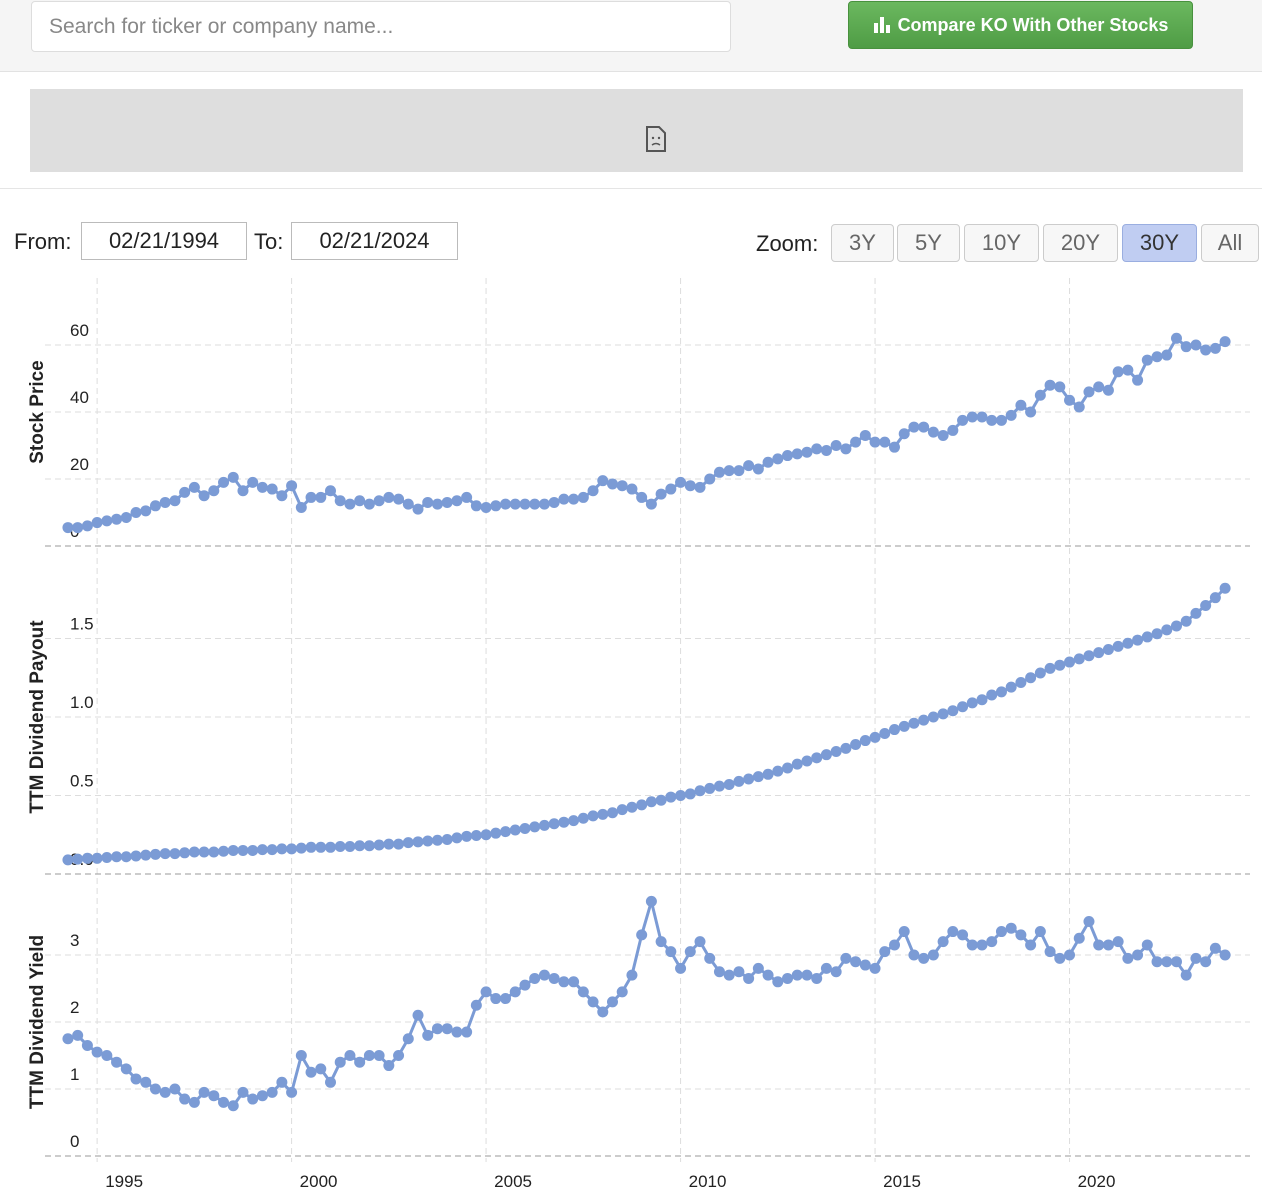  Describe the element at coordinates (1080, 243) in the screenshot. I see `zoom-button: 20Y` at that location.